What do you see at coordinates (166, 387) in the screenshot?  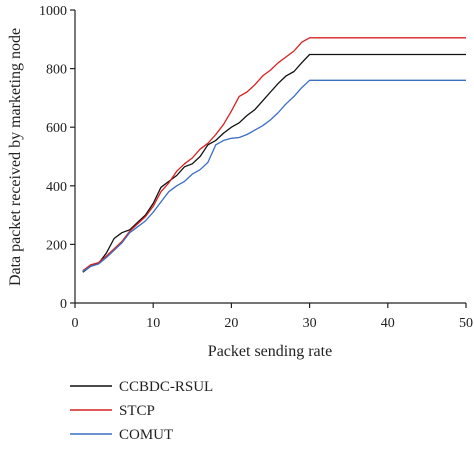 I see `legend-label-ccbdc-rsul: CCBDC-RSUL` at bounding box center [166, 387].